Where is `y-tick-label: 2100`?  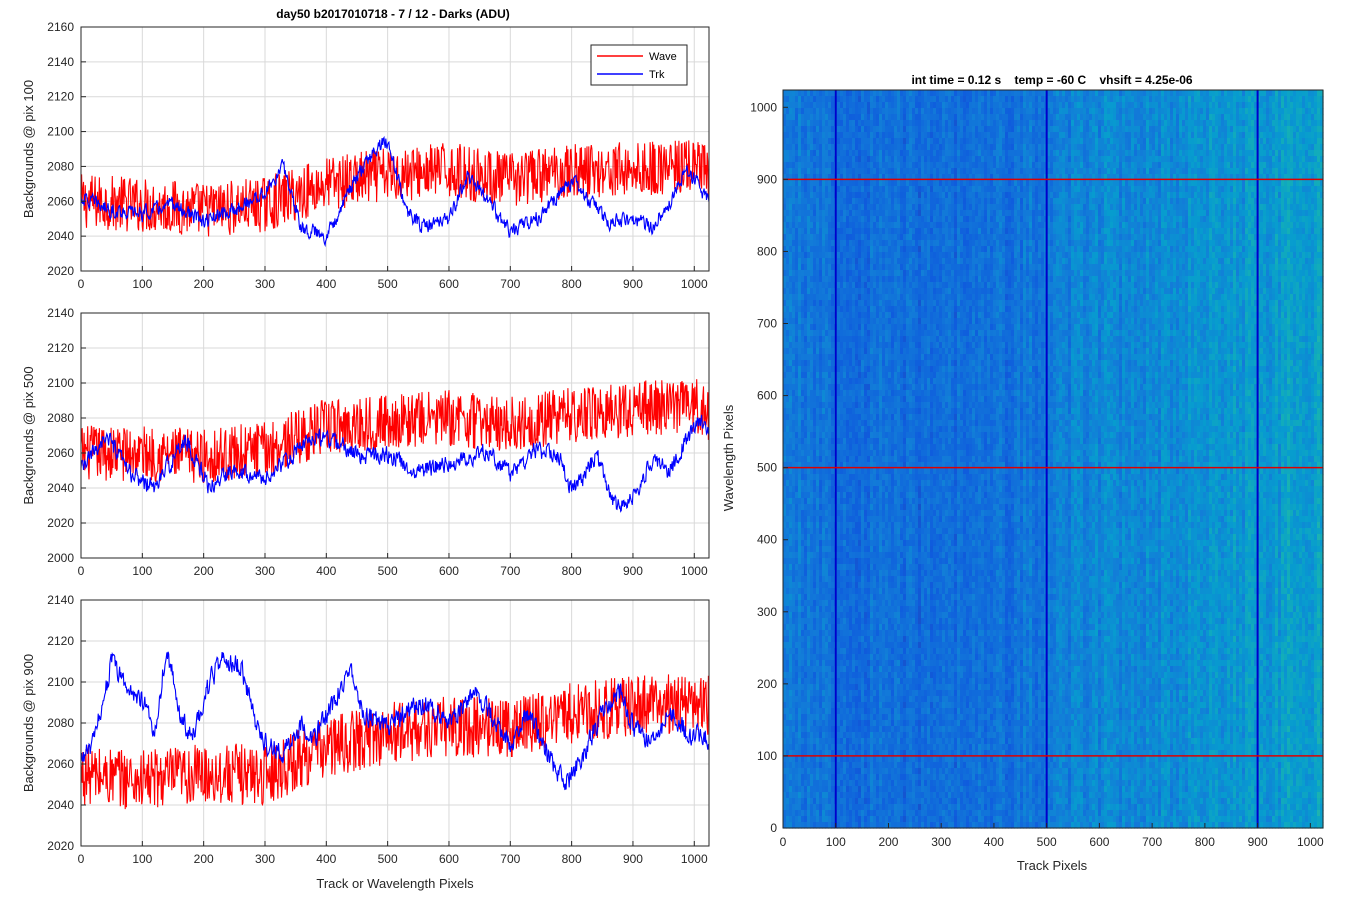 y-tick-label: 2100 is located at coordinates (60, 132).